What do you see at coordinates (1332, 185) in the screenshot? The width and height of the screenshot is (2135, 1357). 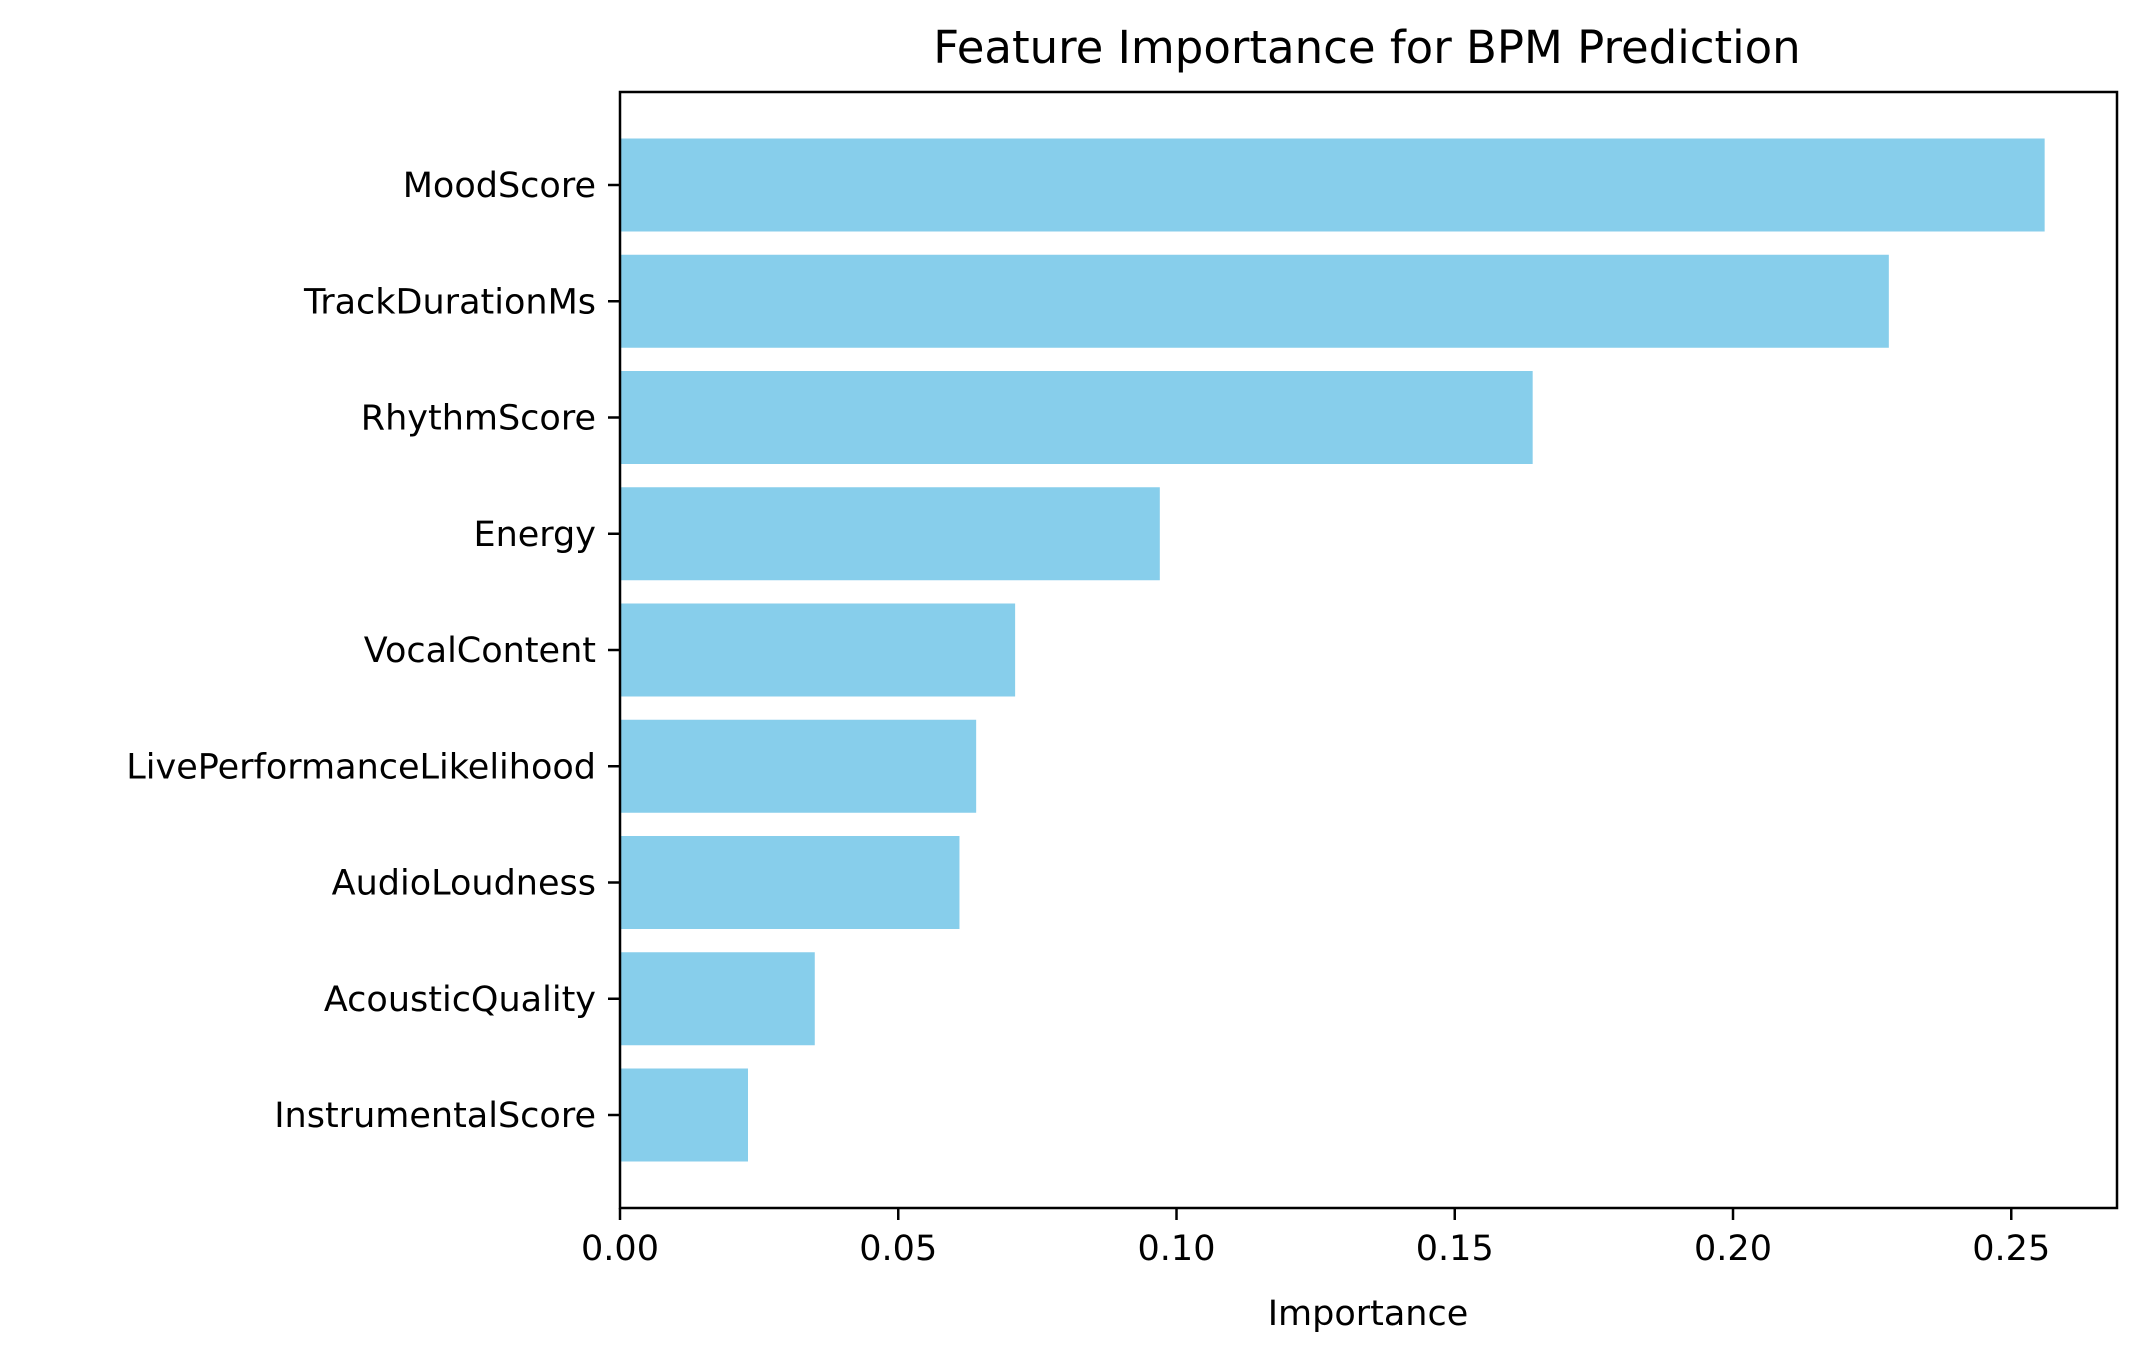 I see `bar-MoodScore` at bounding box center [1332, 185].